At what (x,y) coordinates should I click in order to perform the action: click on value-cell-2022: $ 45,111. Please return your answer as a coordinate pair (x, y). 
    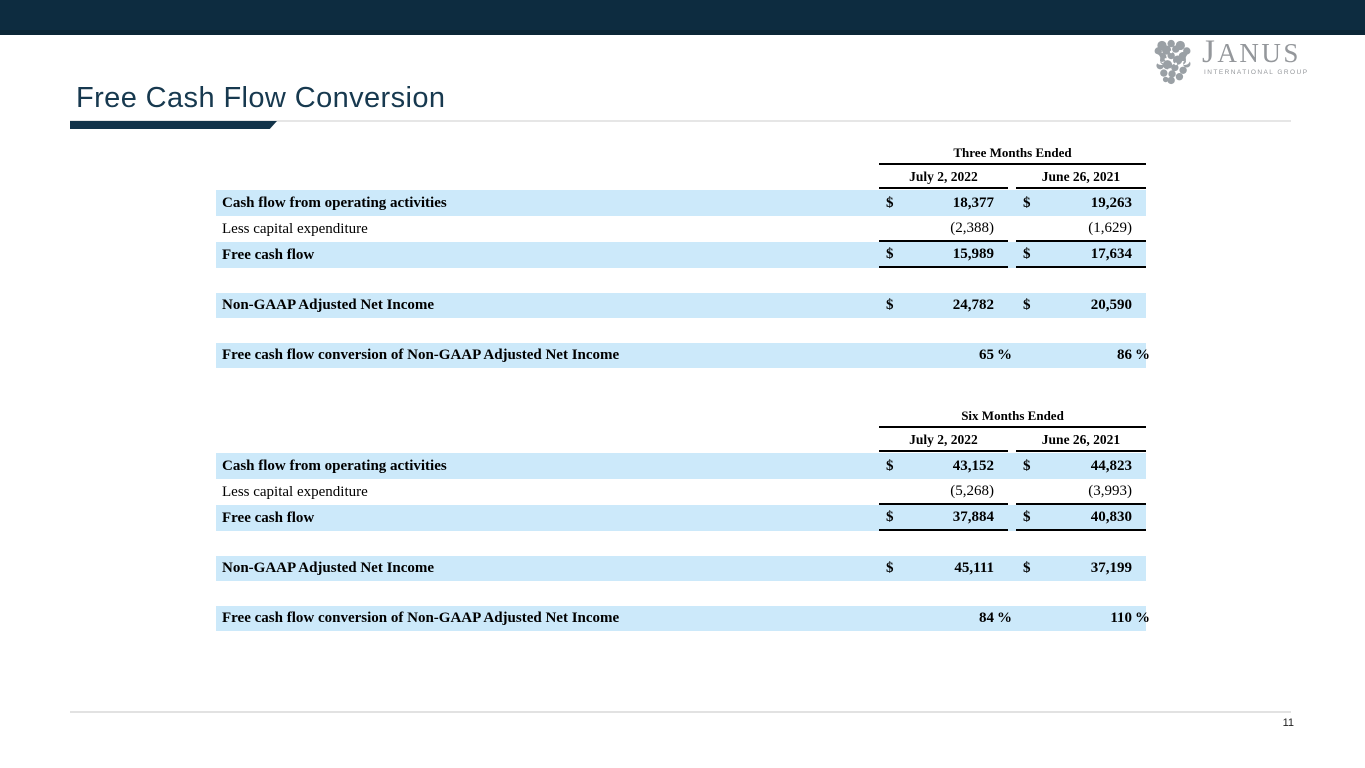
    Looking at the image, I should click on (943, 568).